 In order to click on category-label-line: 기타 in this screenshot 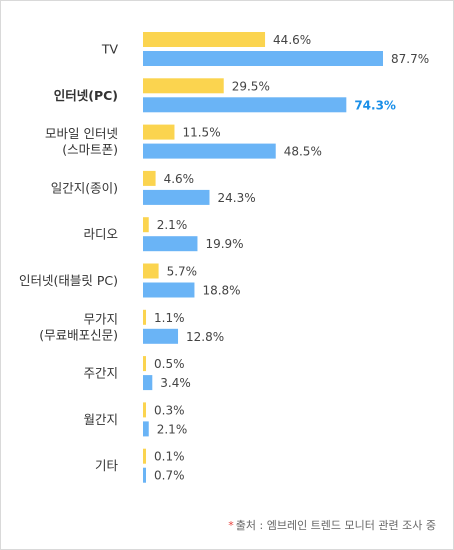, I will do `click(107, 465)`.